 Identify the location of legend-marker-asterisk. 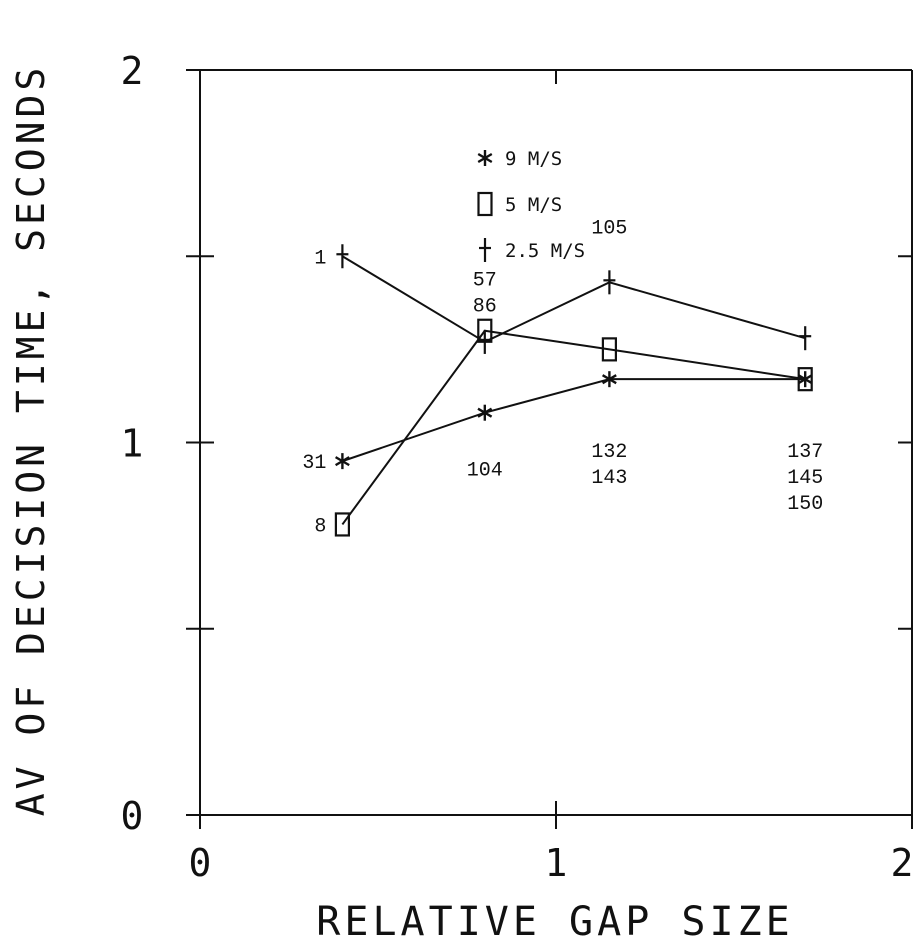
(485, 158).